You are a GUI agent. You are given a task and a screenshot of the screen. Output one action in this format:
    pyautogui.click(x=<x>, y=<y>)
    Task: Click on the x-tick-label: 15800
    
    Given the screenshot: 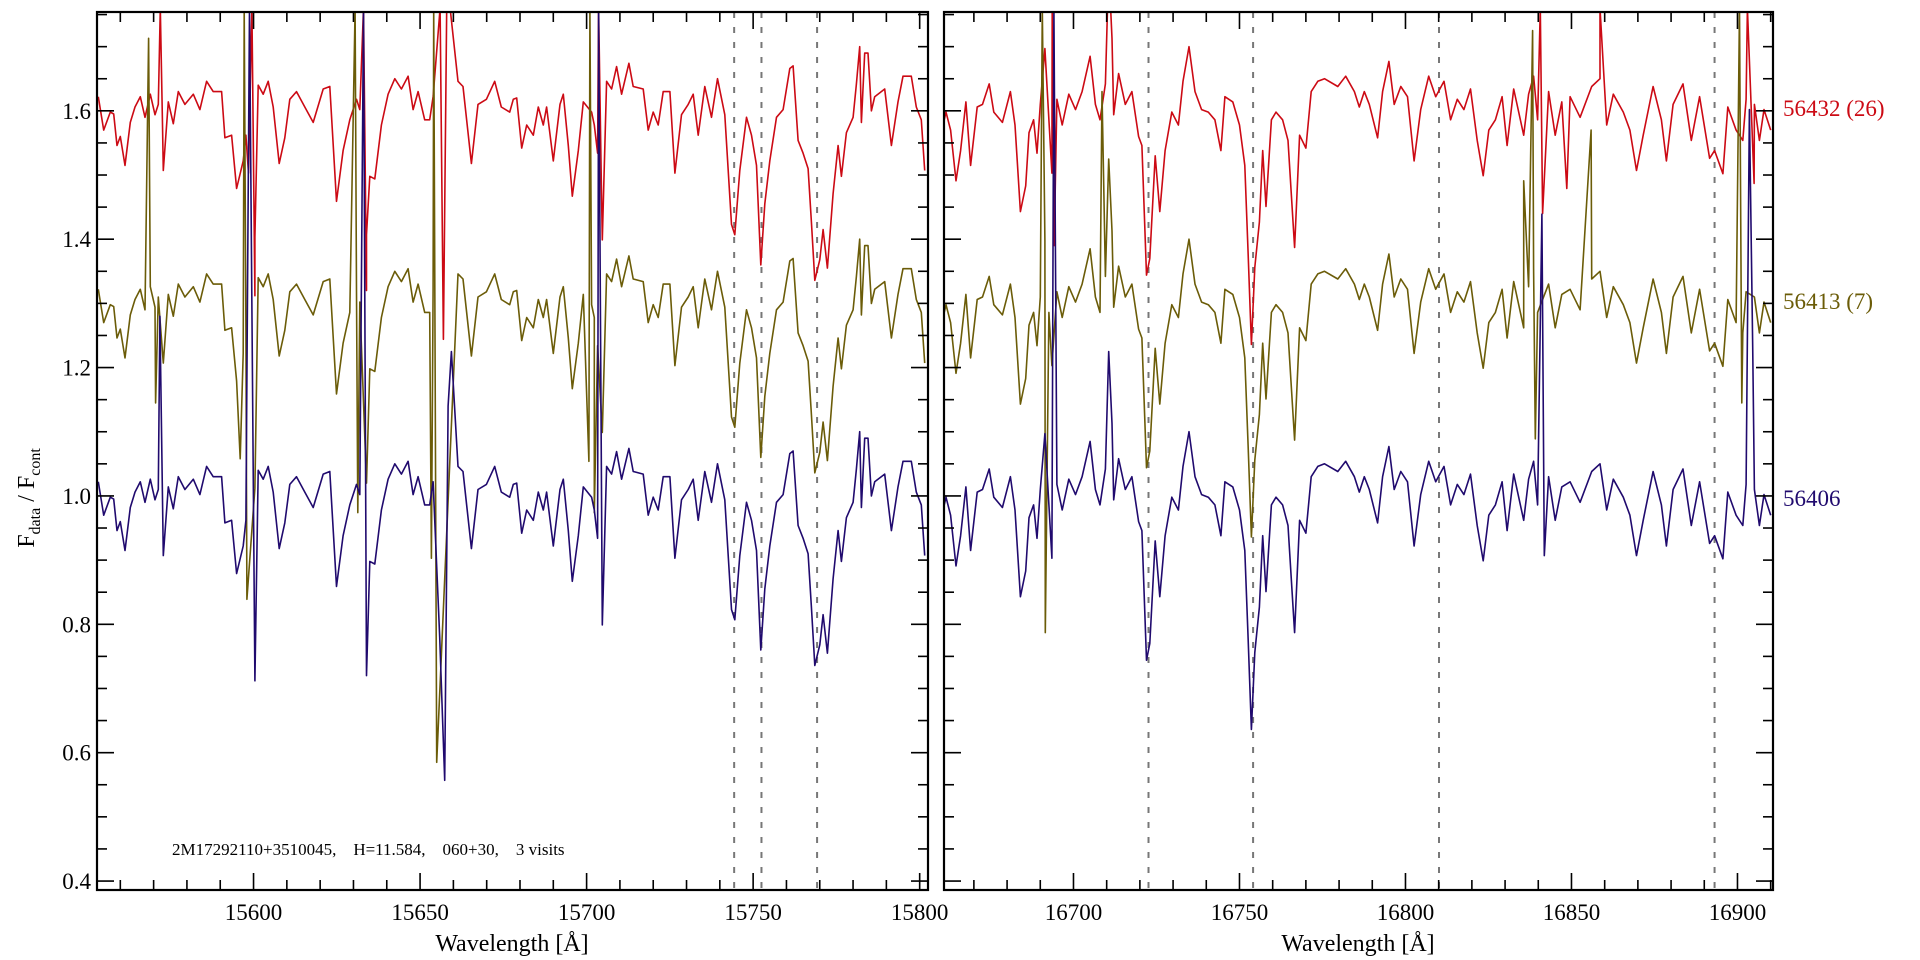 What is the action you would take?
    pyautogui.click(x=920, y=912)
    